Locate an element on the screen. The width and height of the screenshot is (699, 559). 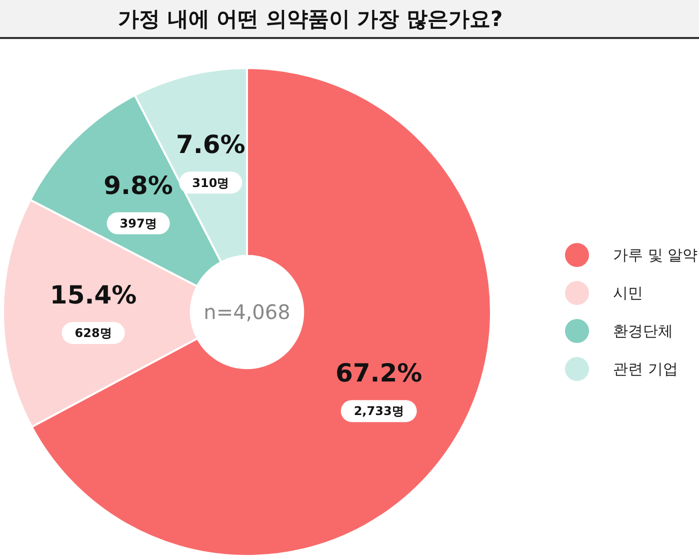
legend-label: 관련 기업 is located at coordinates (645, 369).